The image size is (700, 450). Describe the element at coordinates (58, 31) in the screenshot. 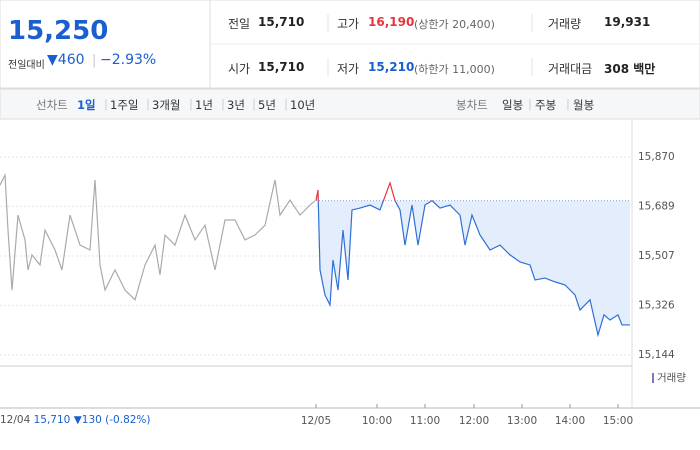

I see `price: 15,250` at that location.